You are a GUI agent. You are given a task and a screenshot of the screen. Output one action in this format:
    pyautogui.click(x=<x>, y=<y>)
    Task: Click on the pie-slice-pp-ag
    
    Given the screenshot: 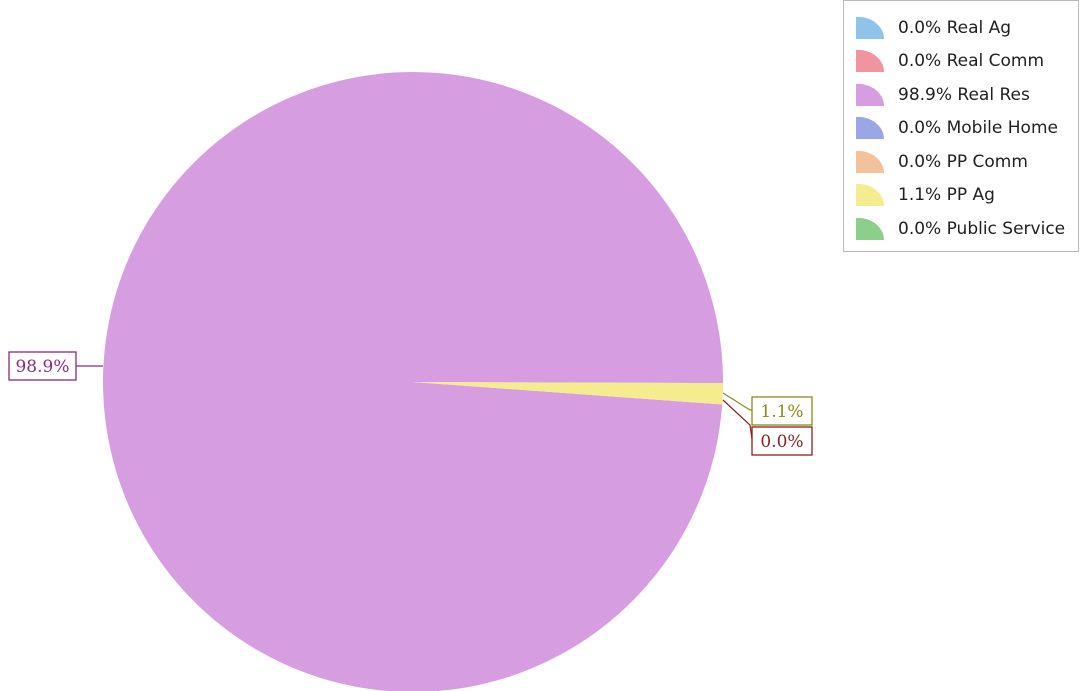 What is the action you would take?
    pyautogui.click(x=568, y=393)
    